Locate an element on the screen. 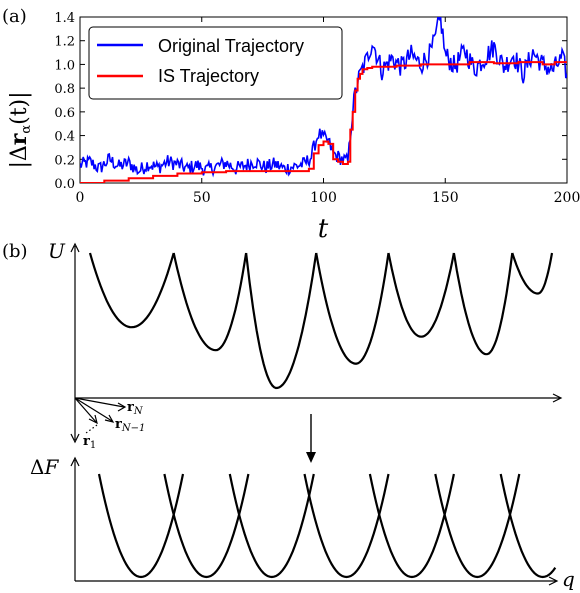 Image resolution: width=580 pixels, height=593 pixels. y-tick-label: 0.0 is located at coordinates (64, 184).